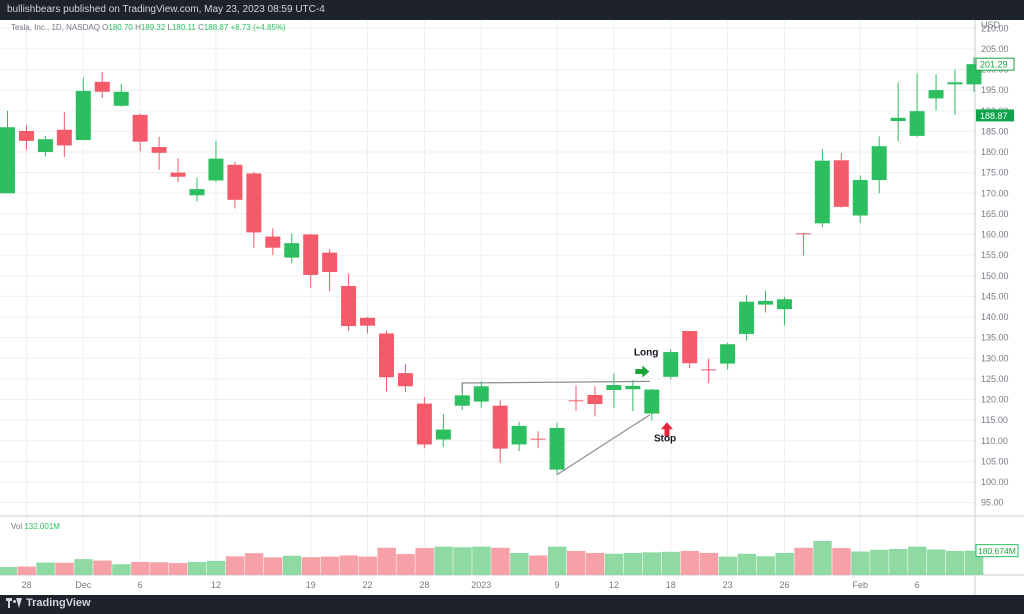 The width and height of the screenshot is (1024, 614). What do you see at coordinates (671, 585) in the screenshot?
I see `x-tick-label: 18` at bounding box center [671, 585].